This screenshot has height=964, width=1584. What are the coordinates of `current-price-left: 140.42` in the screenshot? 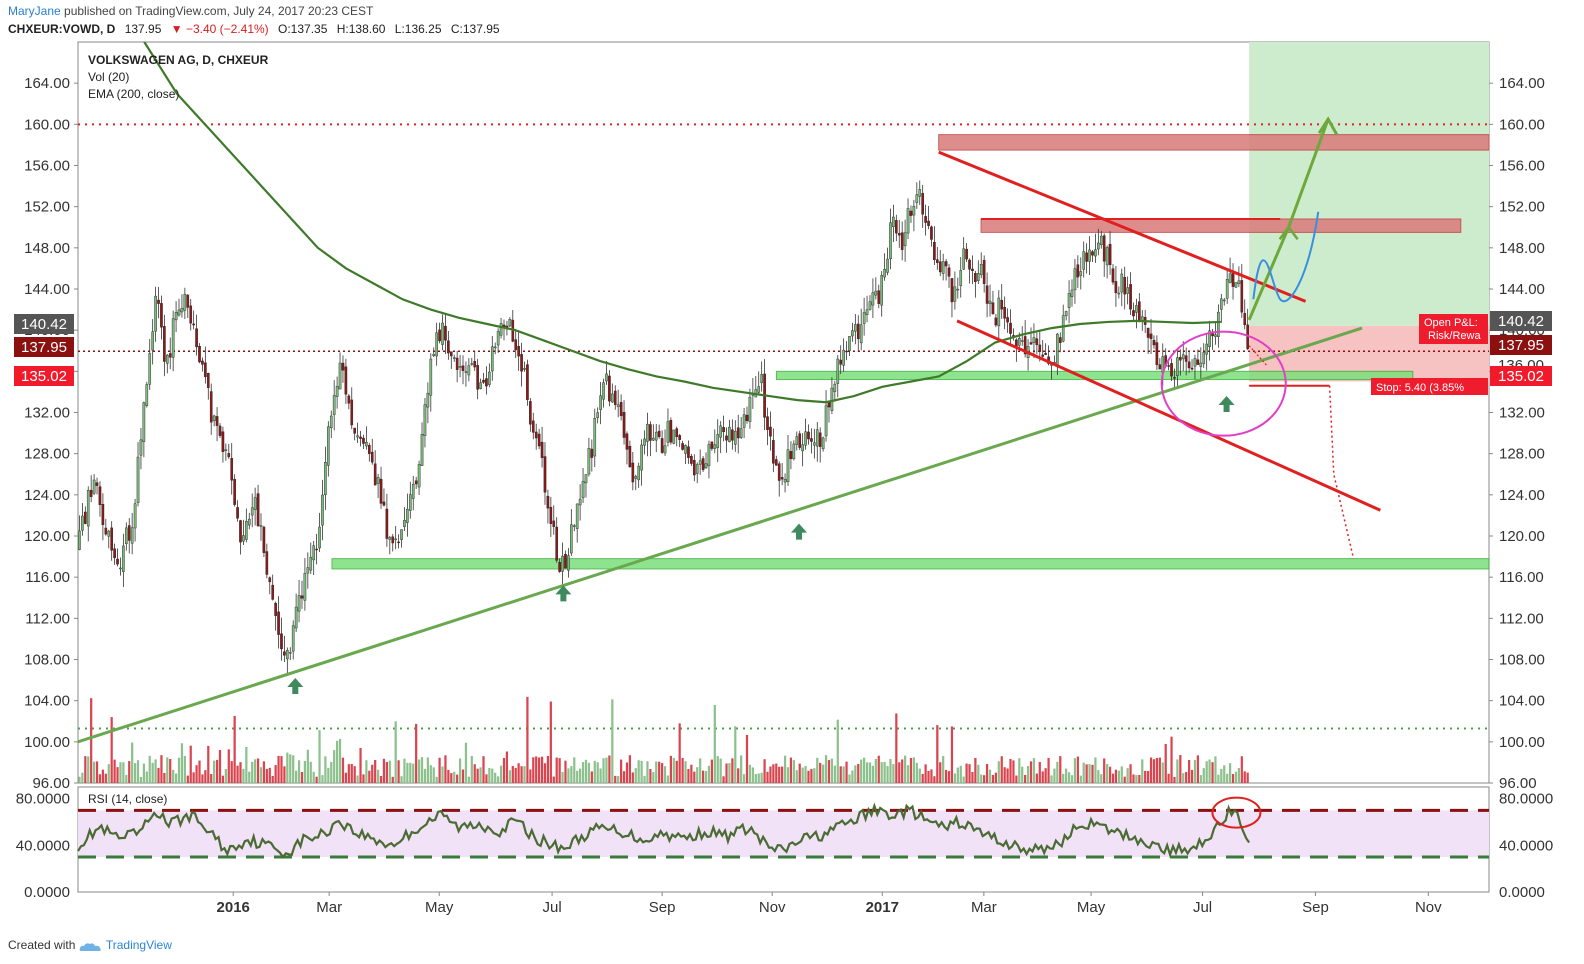 It's located at (44, 324).